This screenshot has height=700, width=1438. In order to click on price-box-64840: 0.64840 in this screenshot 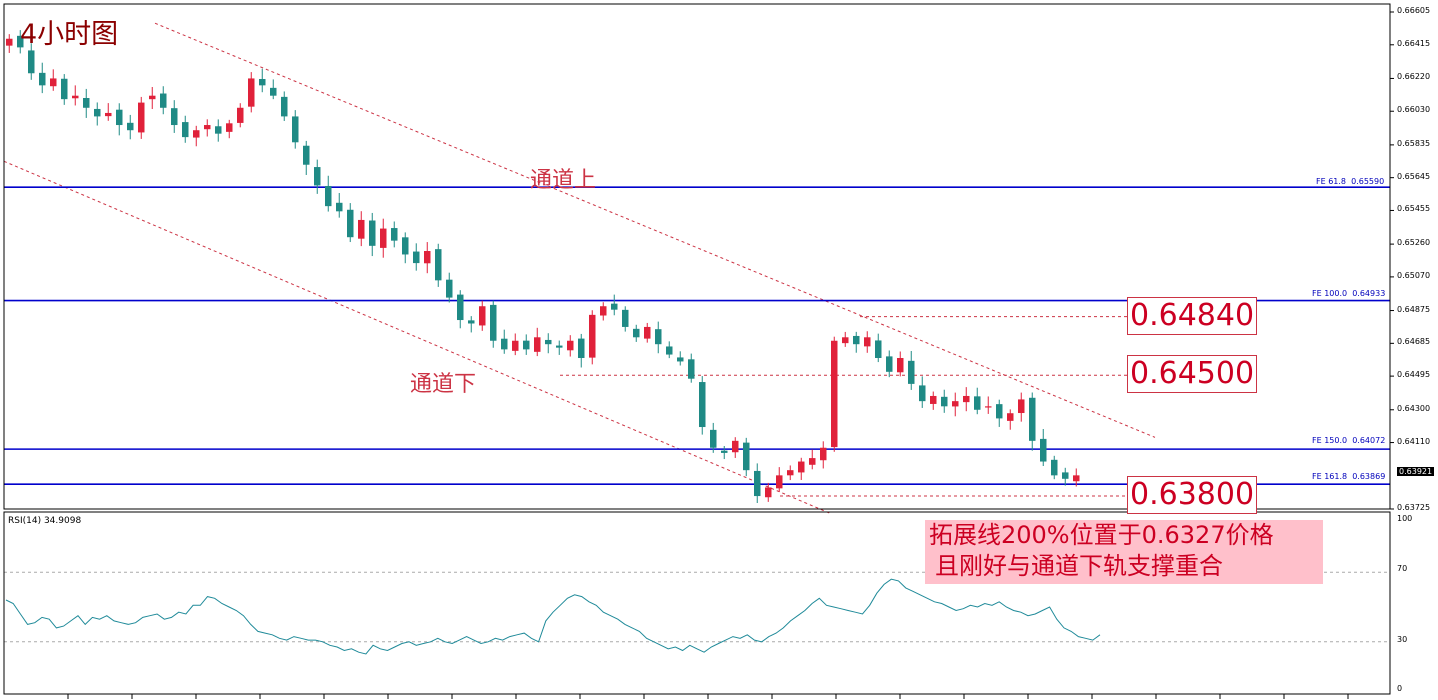, I will do `click(1192, 316)`.